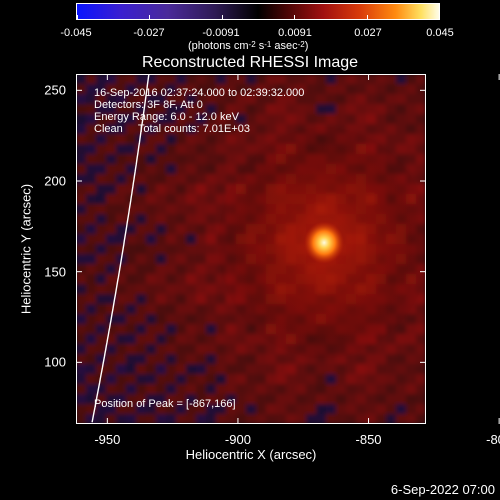  Describe the element at coordinates (251, 454) in the screenshot. I see `x-axis-title: Heliocentric X (arcsec)` at that location.